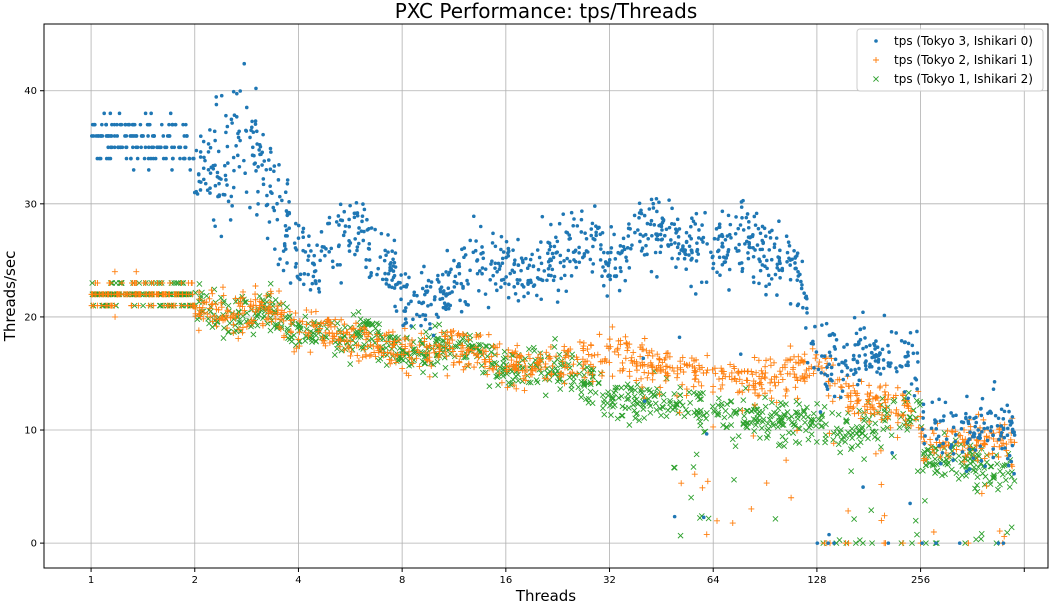  I want to click on legend-item-1: tps (Tokyo 3, Ishikari 0), so click(953, 41).